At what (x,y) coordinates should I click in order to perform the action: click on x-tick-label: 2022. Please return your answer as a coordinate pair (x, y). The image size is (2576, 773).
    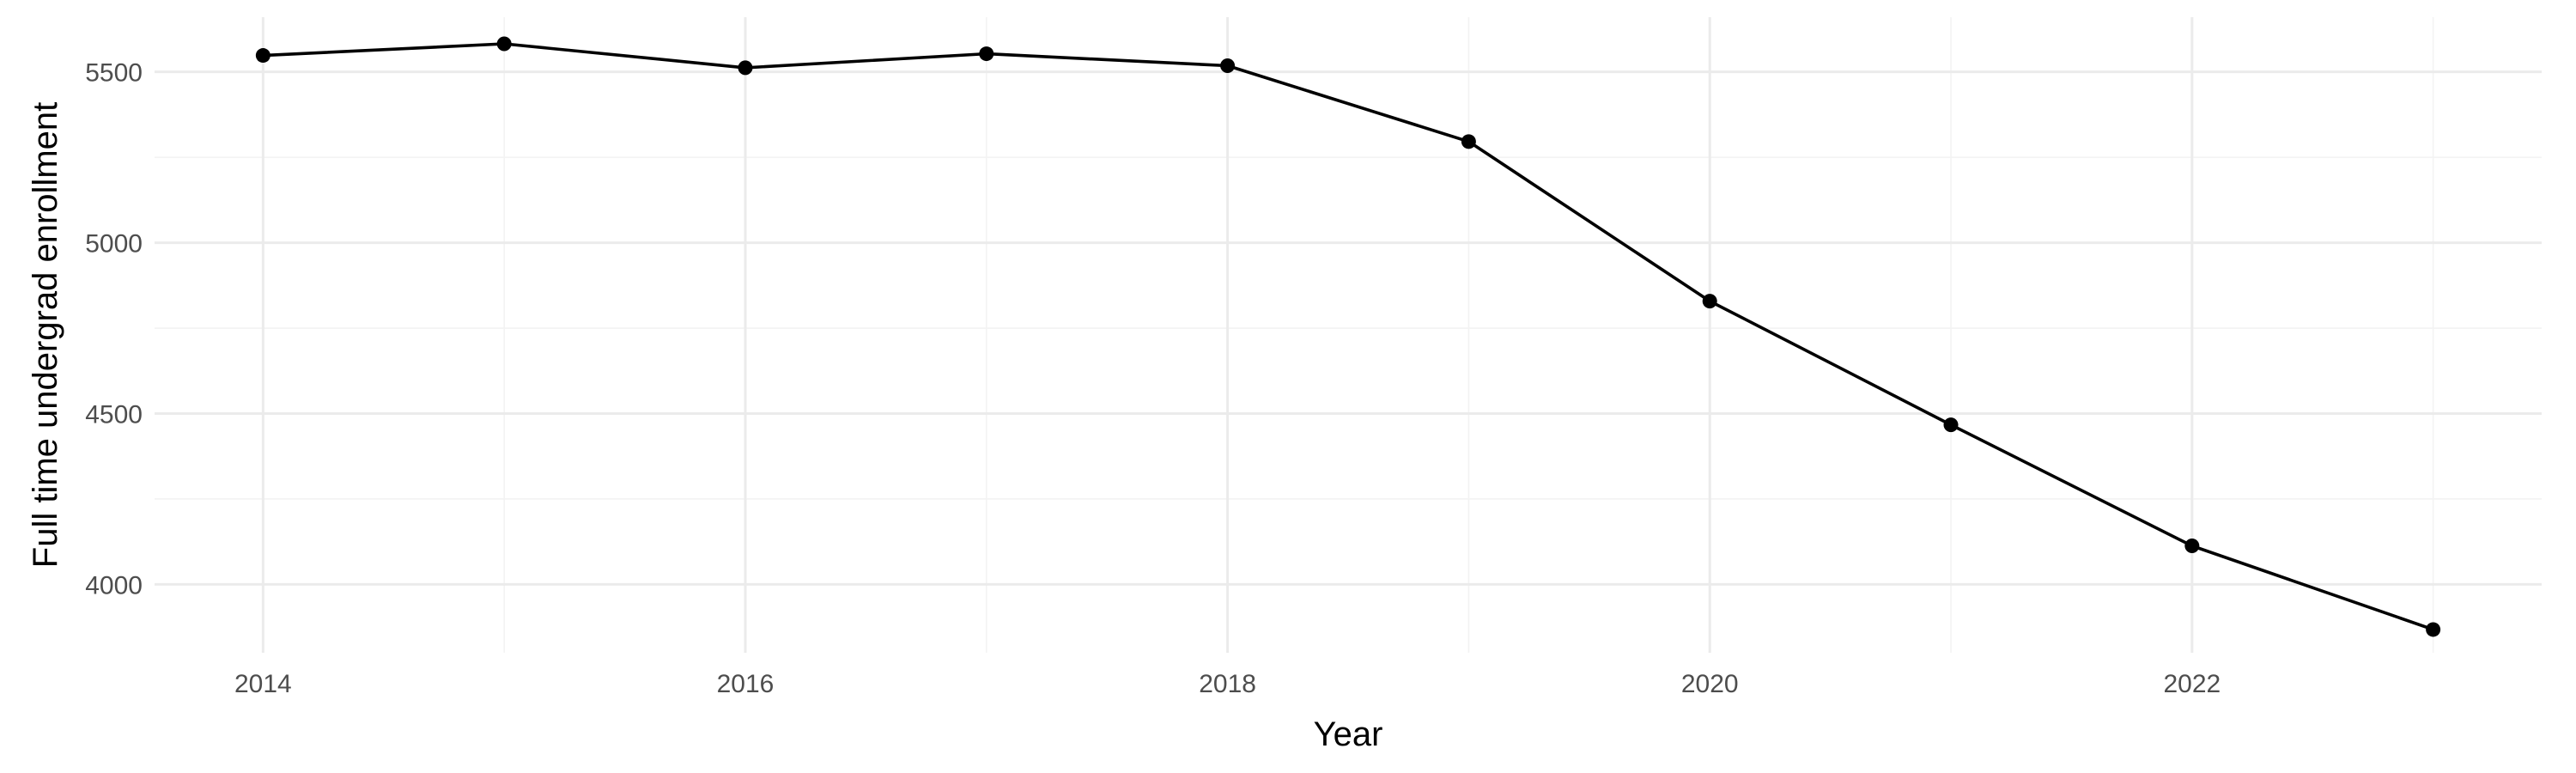
    Looking at the image, I should click on (2192, 684).